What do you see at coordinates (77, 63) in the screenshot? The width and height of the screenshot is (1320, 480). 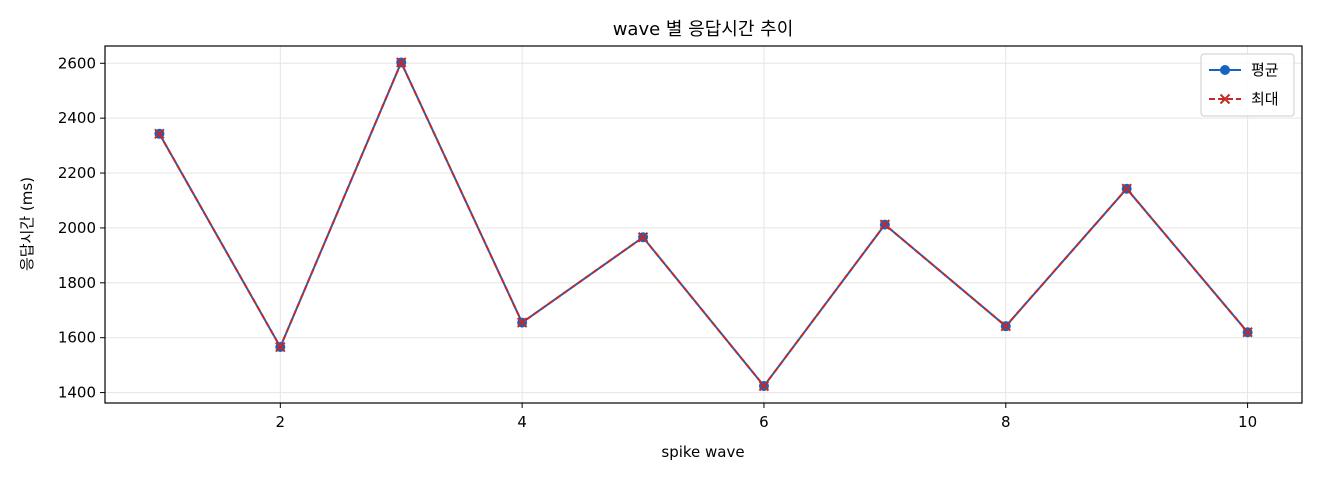 I see `y-tick-label: 2600` at bounding box center [77, 63].